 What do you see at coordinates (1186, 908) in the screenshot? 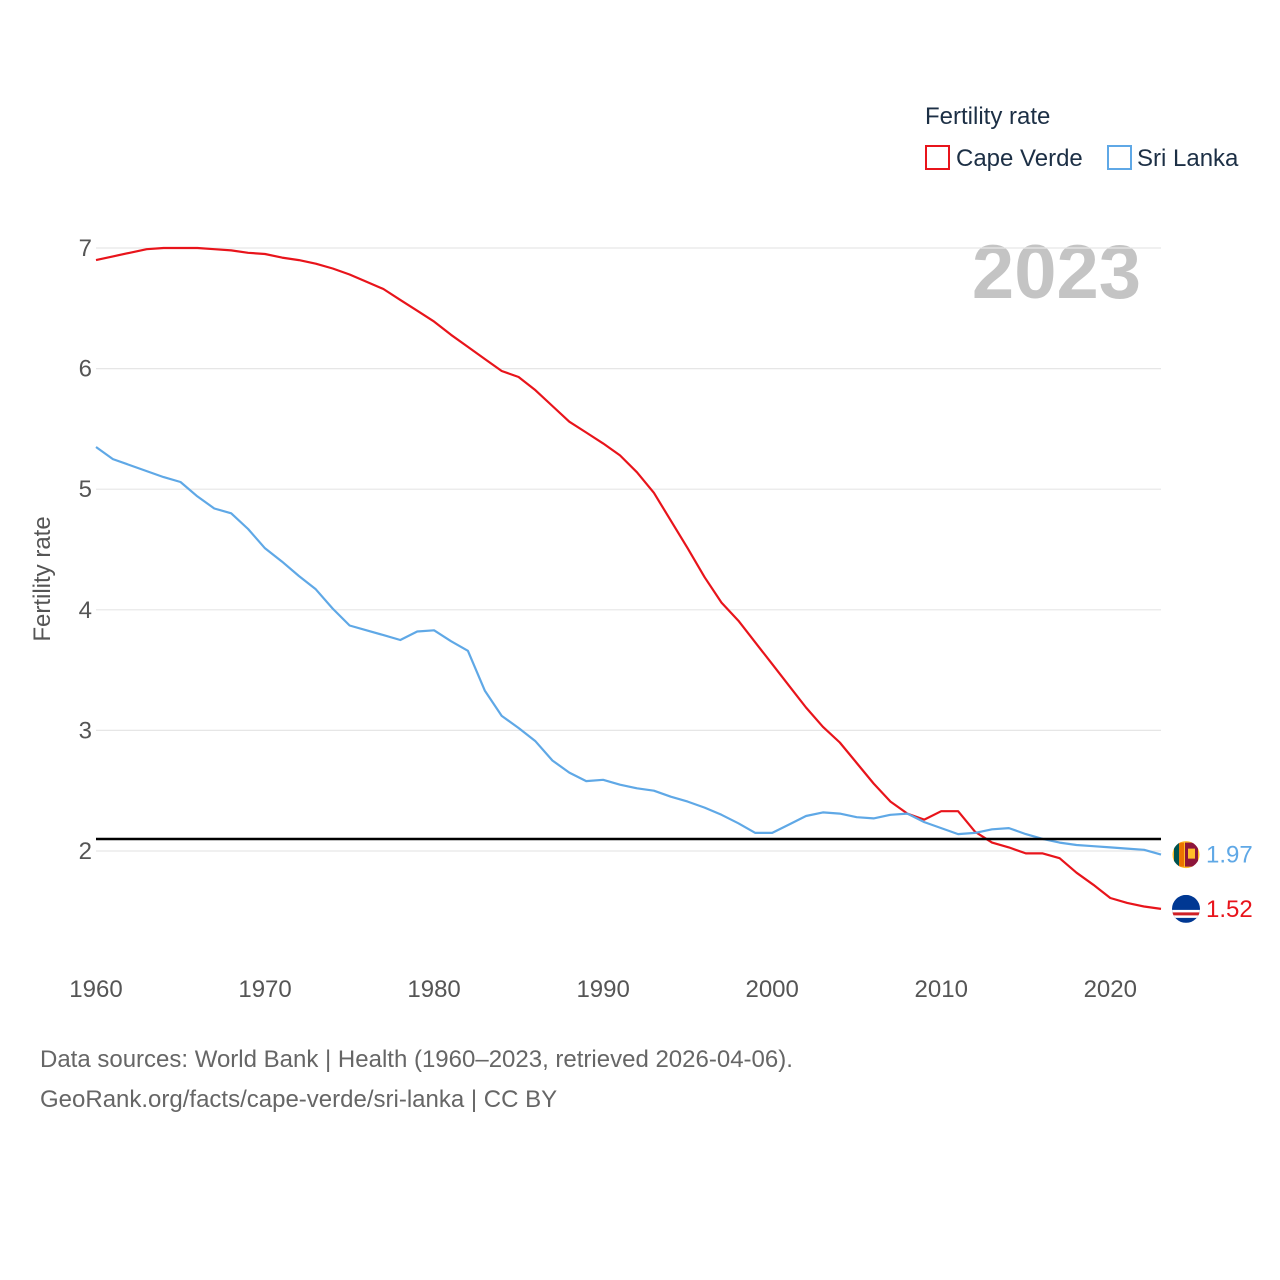
I see `cape-verde-flag-icon` at bounding box center [1186, 908].